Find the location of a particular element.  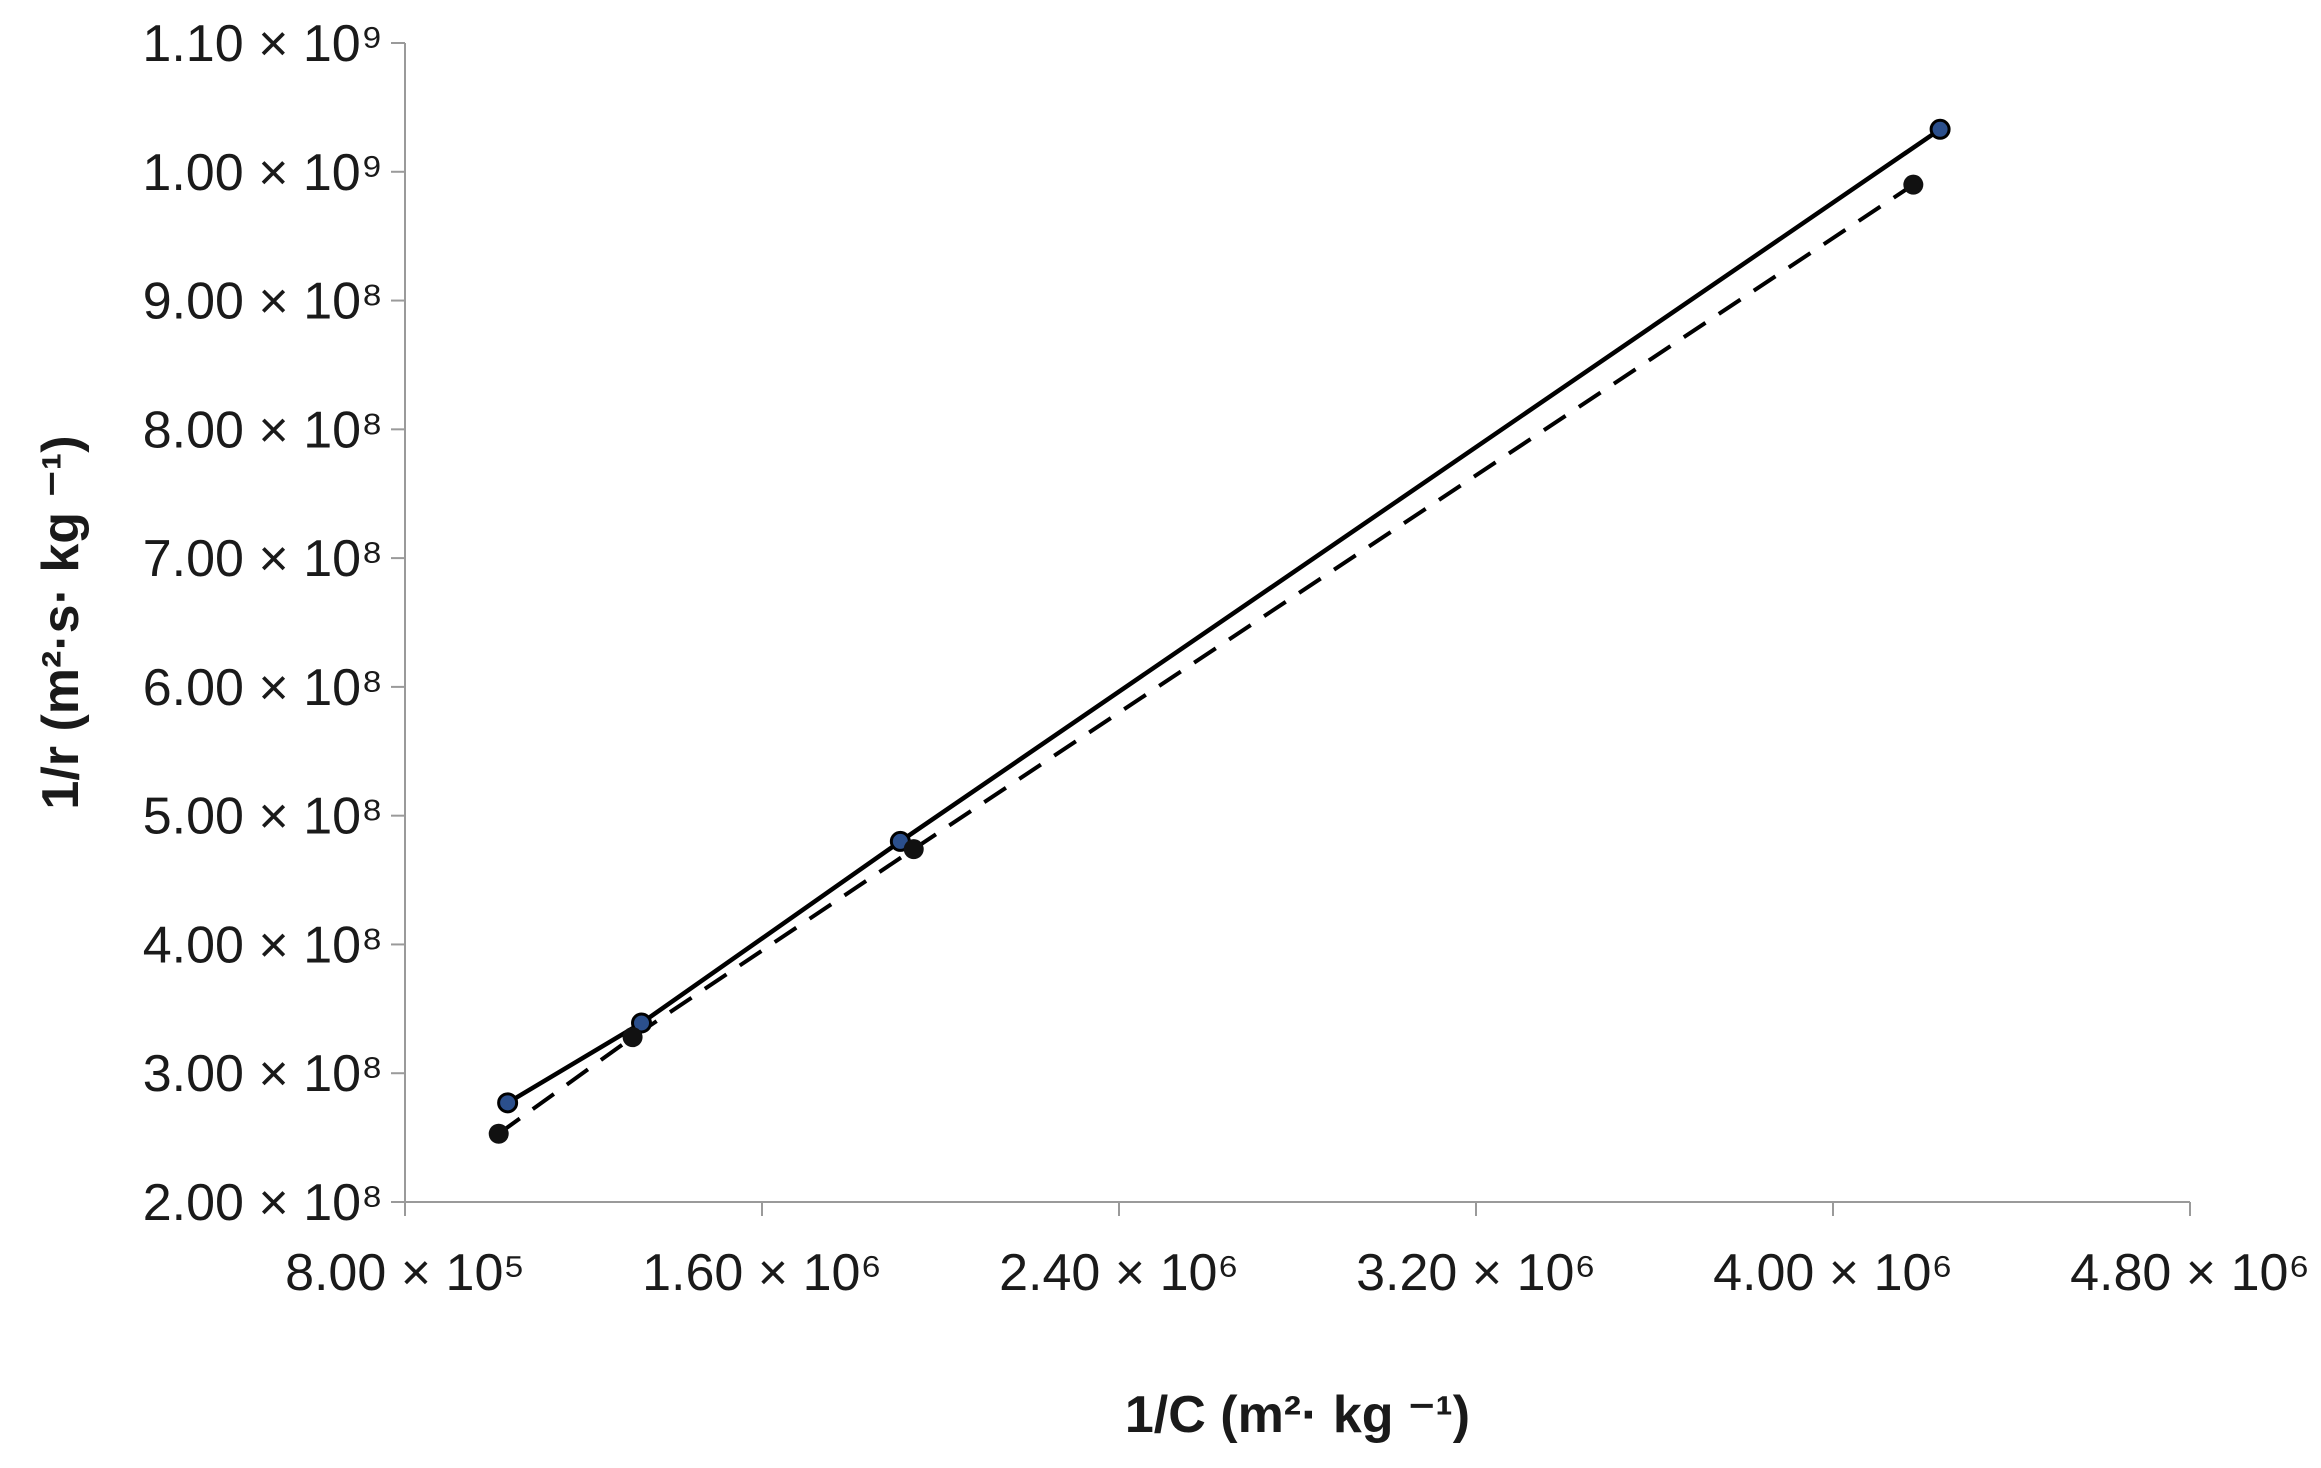

x-tick-label: 4.00 × 10⁶ is located at coordinates (1833, 1273).